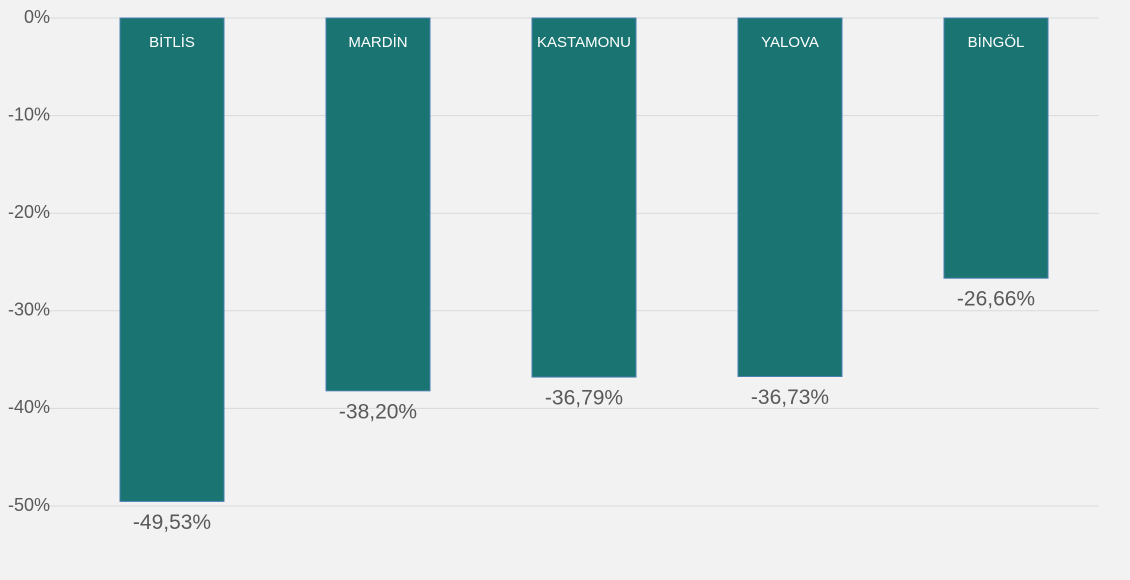  Describe the element at coordinates (378, 411) in the screenshot. I see `value-label: -38,20%` at that location.